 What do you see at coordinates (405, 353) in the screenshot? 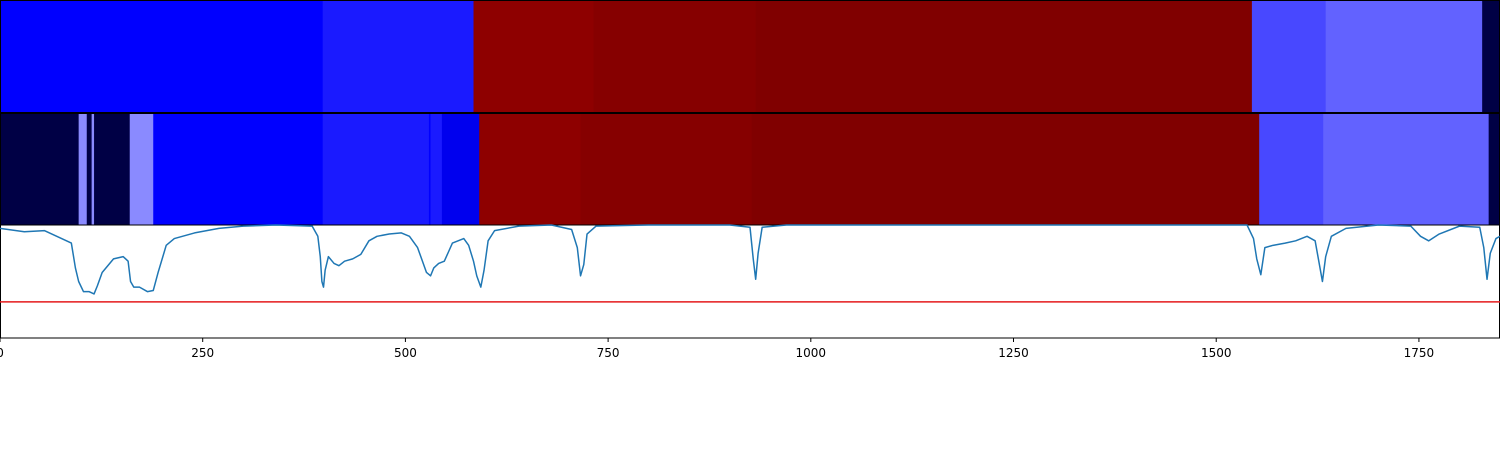
I see `x-tick-label-500: 500` at bounding box center [405, 353].